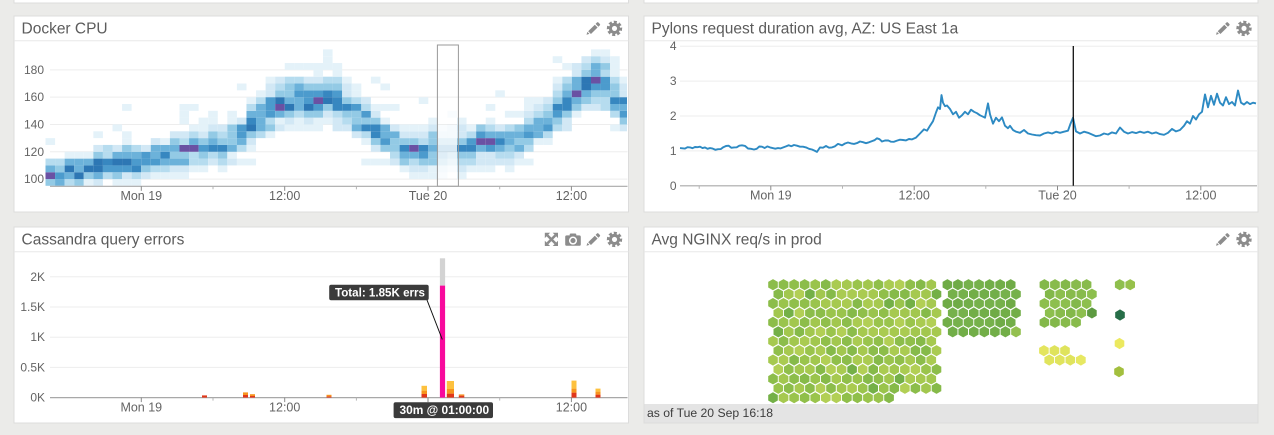 The height and width of the screenshot is (435, 1274). I want to click on svg-text: 2K, so click(37, 277).